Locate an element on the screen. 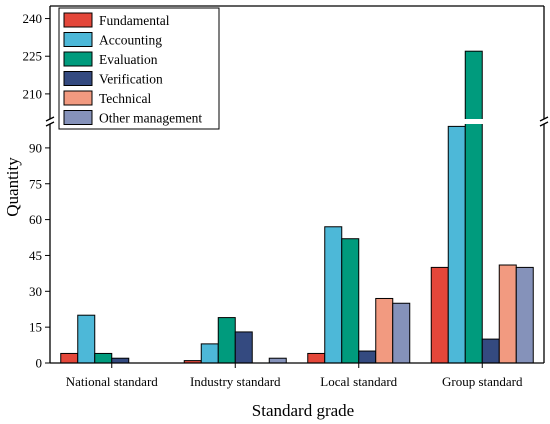 This screenshot has height=424, width=550. legend-label: Technical is located at coordinates (125, 98).